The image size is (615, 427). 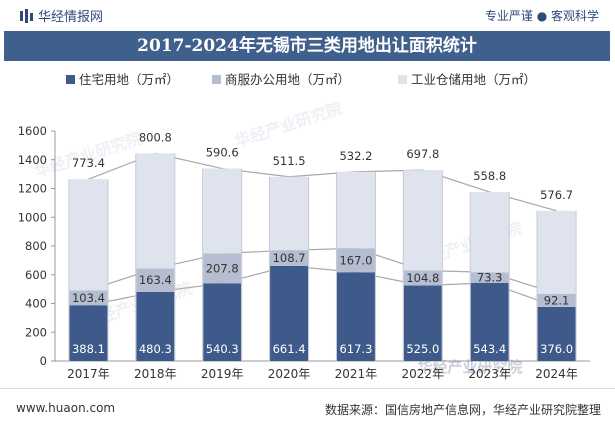 What do you see at coordinates (356, 374) in the screenshot?
I see `x-tick-label: 2021年` at bounding box center [356, 374].